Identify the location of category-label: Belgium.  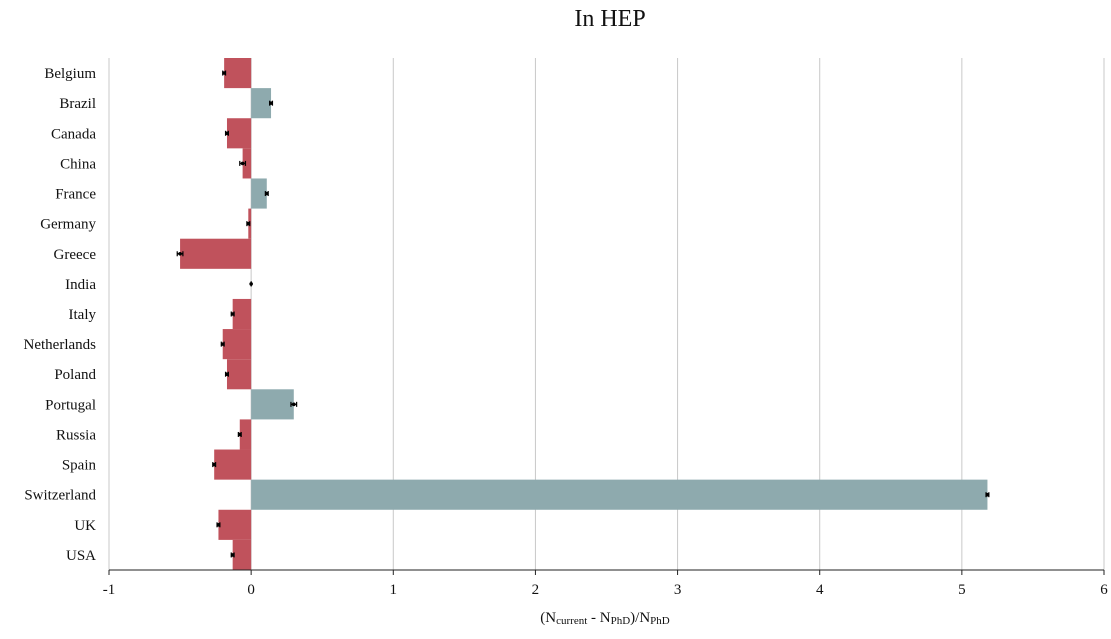
(70, 74).